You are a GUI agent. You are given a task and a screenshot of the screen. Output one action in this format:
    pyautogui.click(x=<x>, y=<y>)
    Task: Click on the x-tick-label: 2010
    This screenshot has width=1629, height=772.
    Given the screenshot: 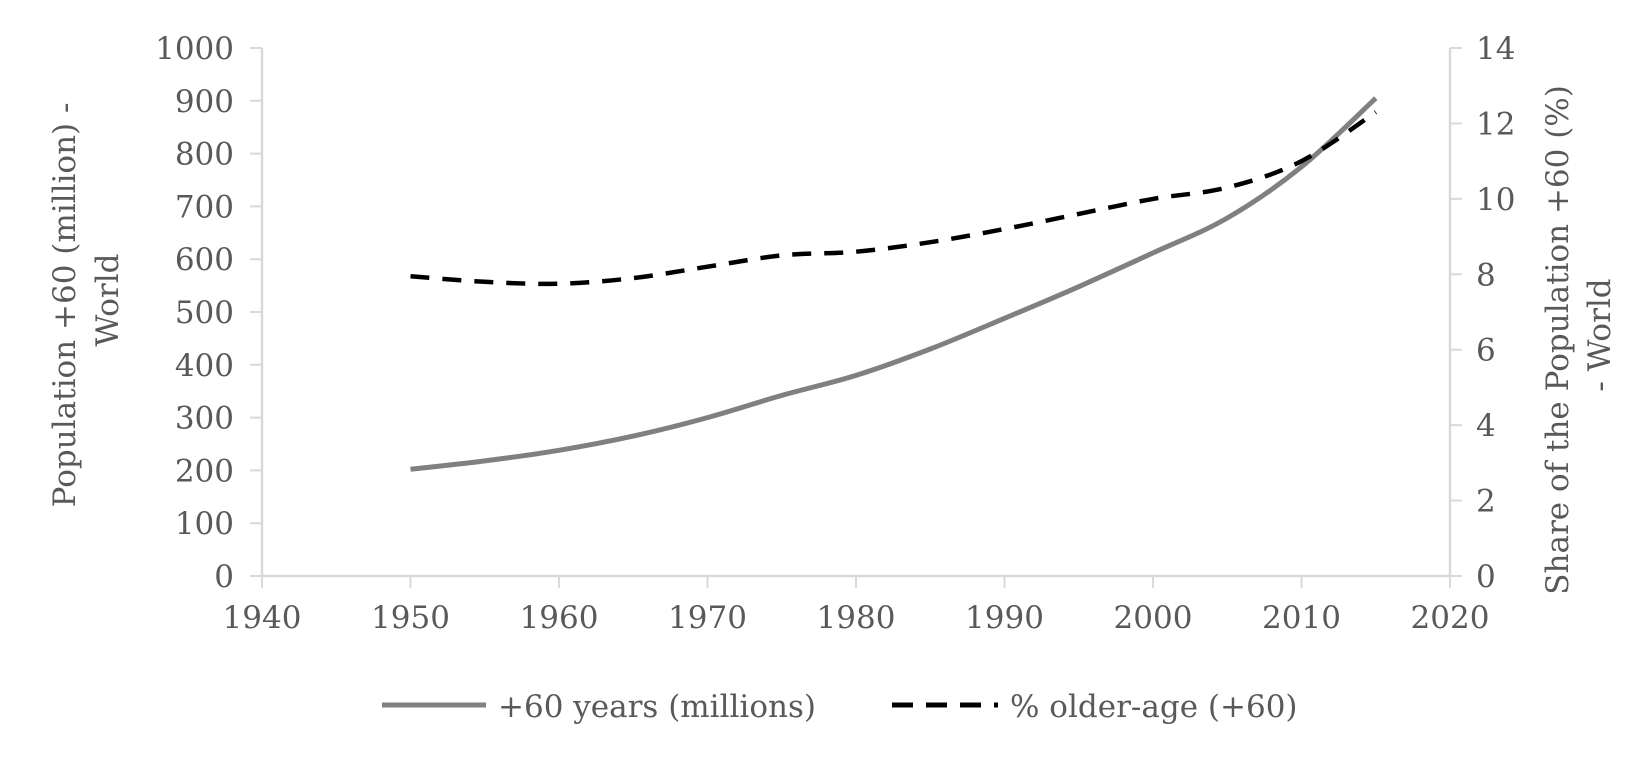 What is the action you would take?
    pyautogui.click(x=1301, y=618)
    